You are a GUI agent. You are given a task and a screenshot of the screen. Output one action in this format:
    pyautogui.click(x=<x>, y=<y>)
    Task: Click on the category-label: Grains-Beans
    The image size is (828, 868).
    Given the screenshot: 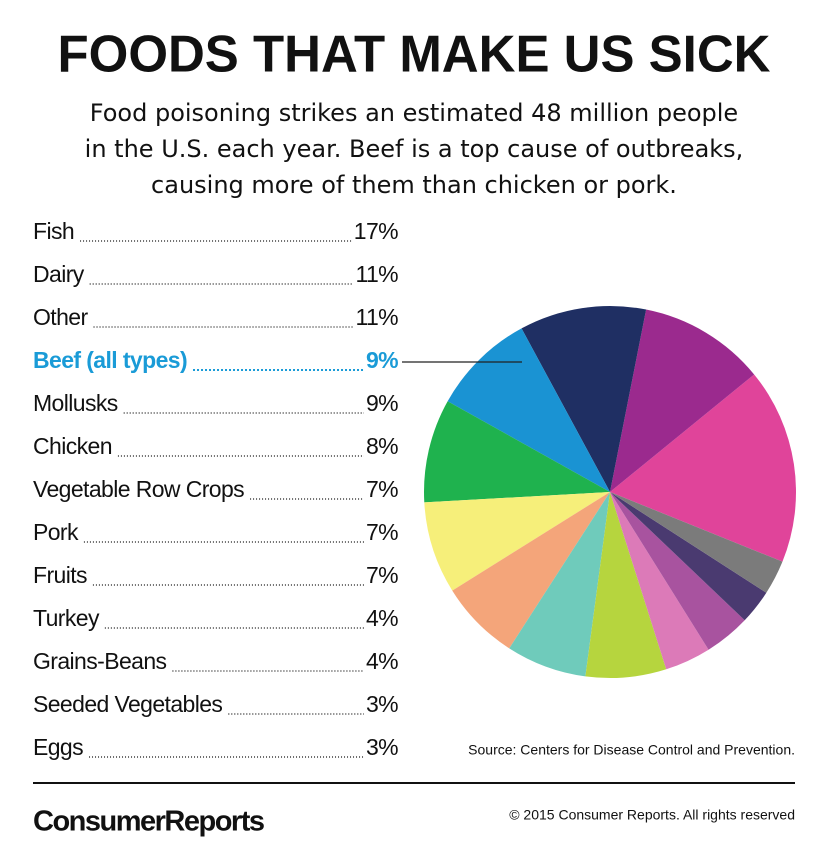 What is the action you would take?
    pyautogui.click(x=100, y=661)
    